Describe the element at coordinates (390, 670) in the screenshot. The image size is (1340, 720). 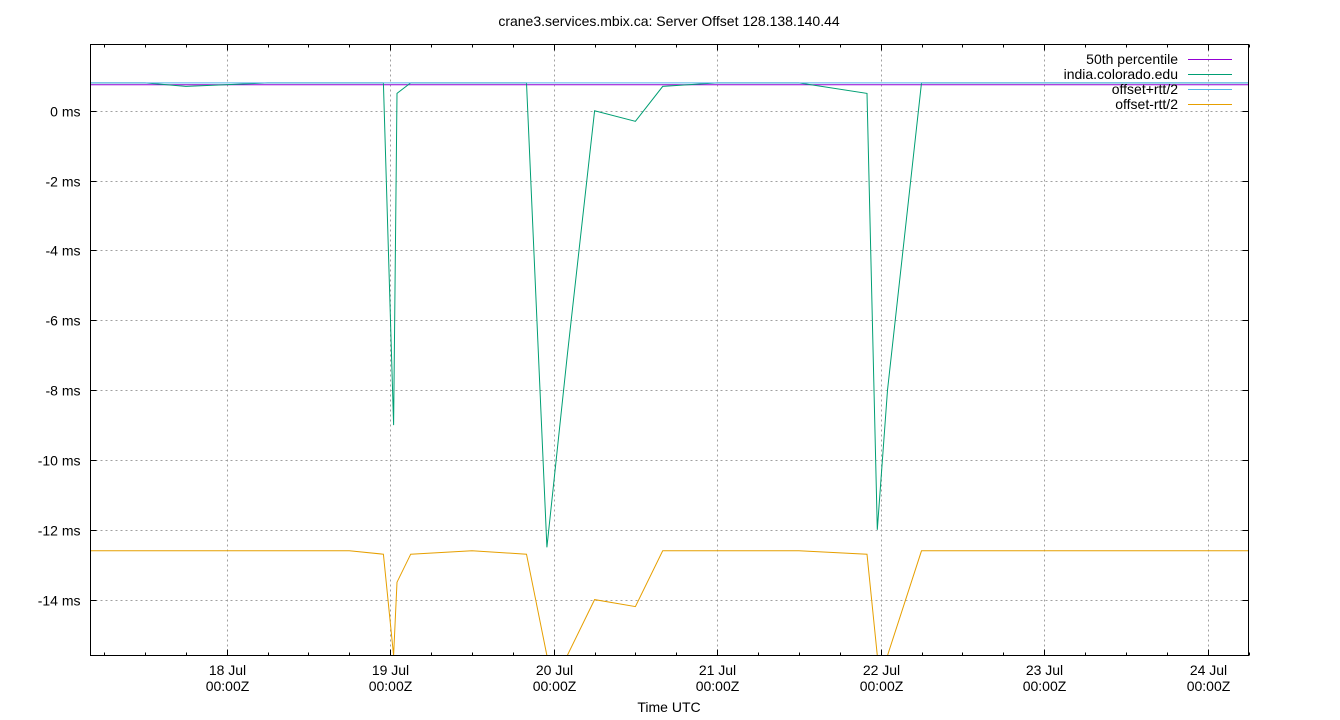
I see `x-tick-day-label: 19 Jul` at that location.